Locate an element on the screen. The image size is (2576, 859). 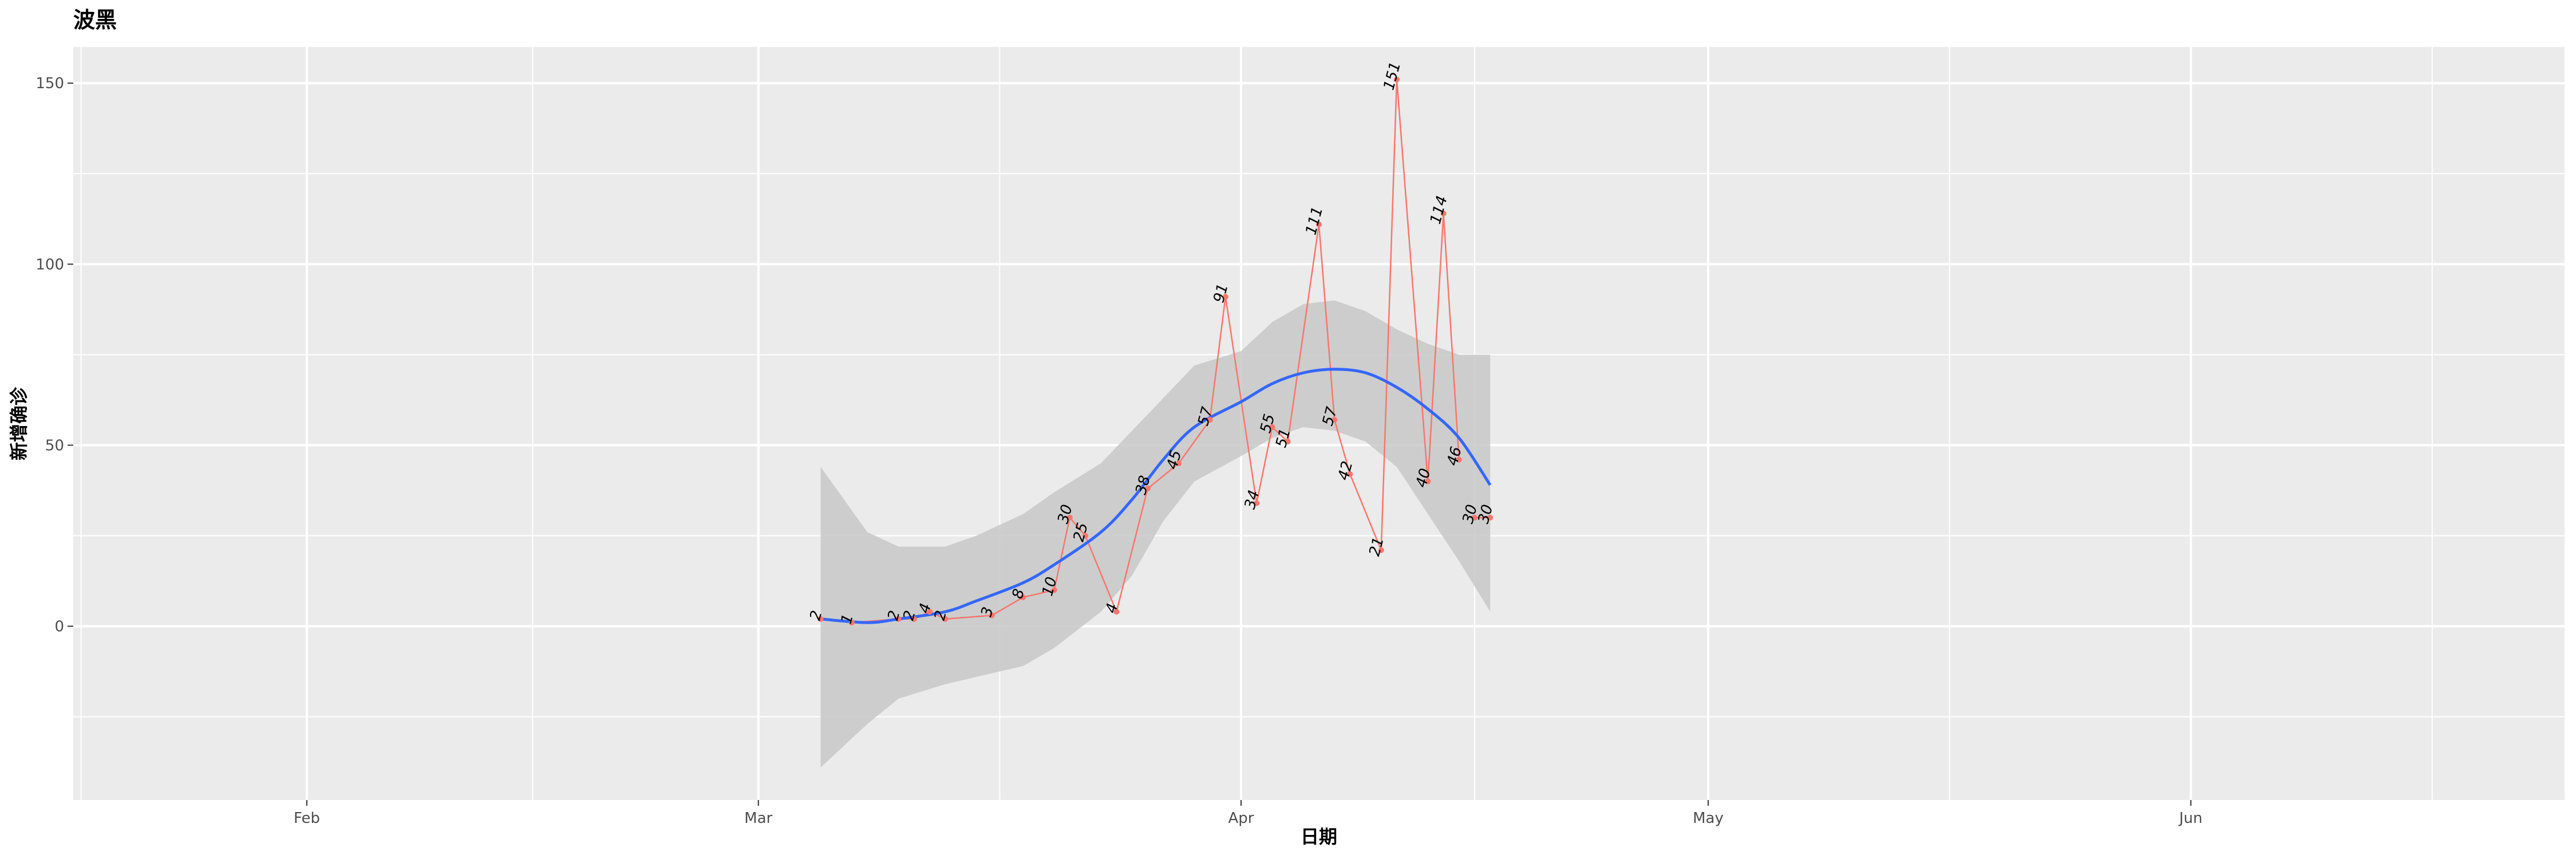
x-tick-label: Mar is located at coordinates (758, 818).